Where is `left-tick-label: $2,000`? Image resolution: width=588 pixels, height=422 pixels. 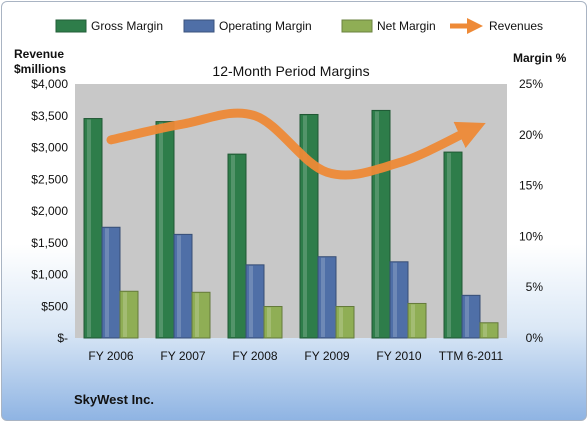 left-tick-label: $2,000 is located at coordinates (49, 211).